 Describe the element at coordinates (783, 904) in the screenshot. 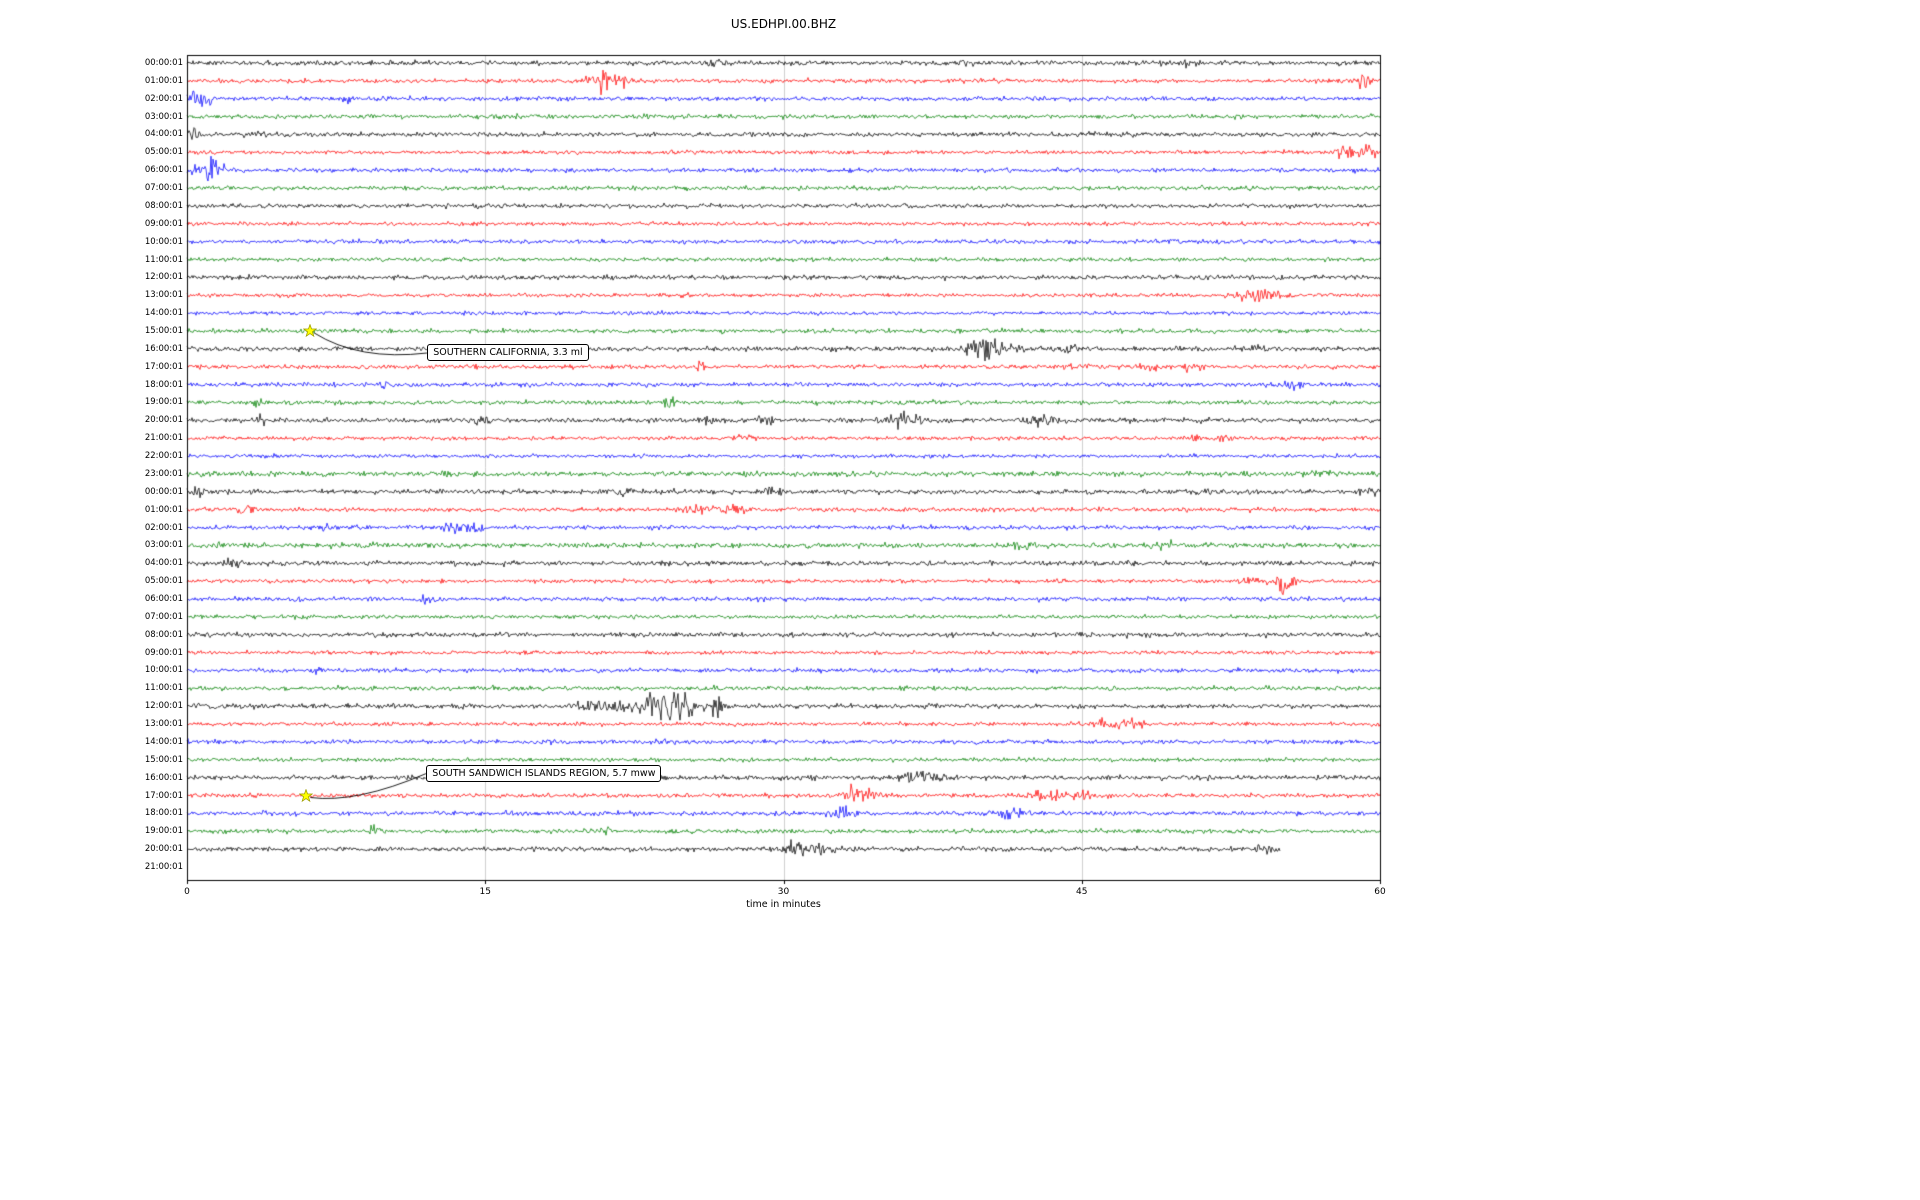

I see `x-axis-label: time in minutes` at that location.